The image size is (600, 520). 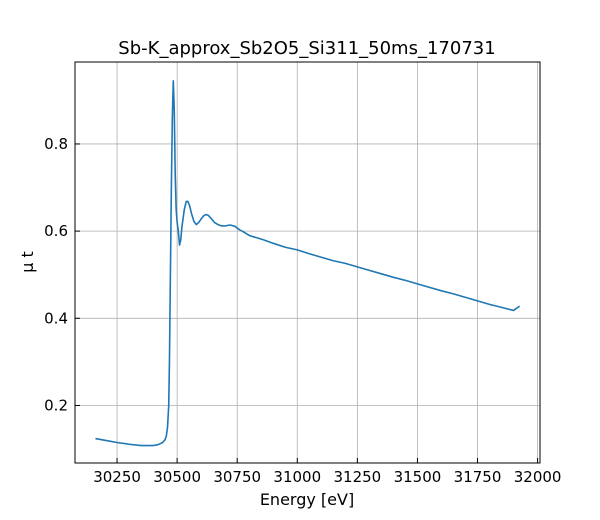 What do you see at coordinates (358, 477) in the screenshot?
I see `x-tick-label: 31250` at bounding box center [358, 477].